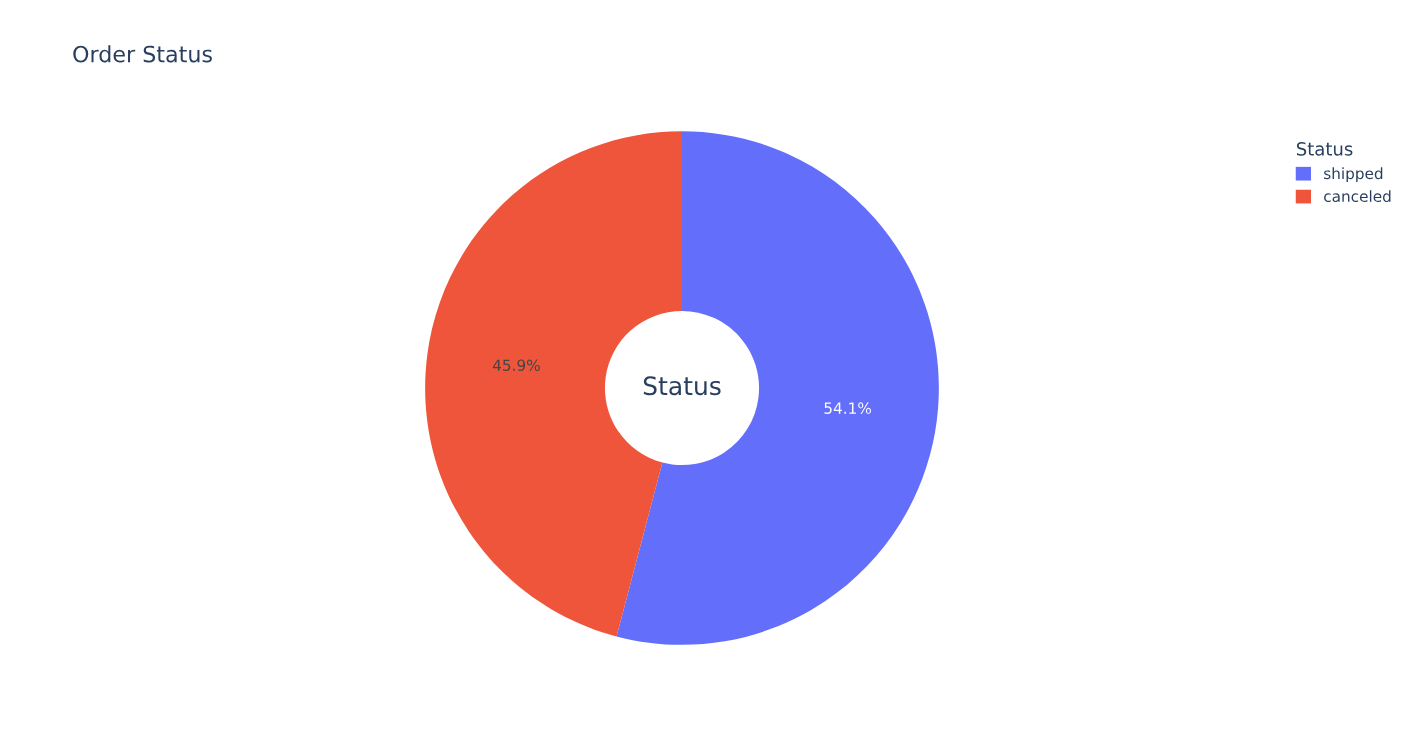 This screenshot has width=1422, height=754. I want to click on text: Order Status, so click(142, 54).